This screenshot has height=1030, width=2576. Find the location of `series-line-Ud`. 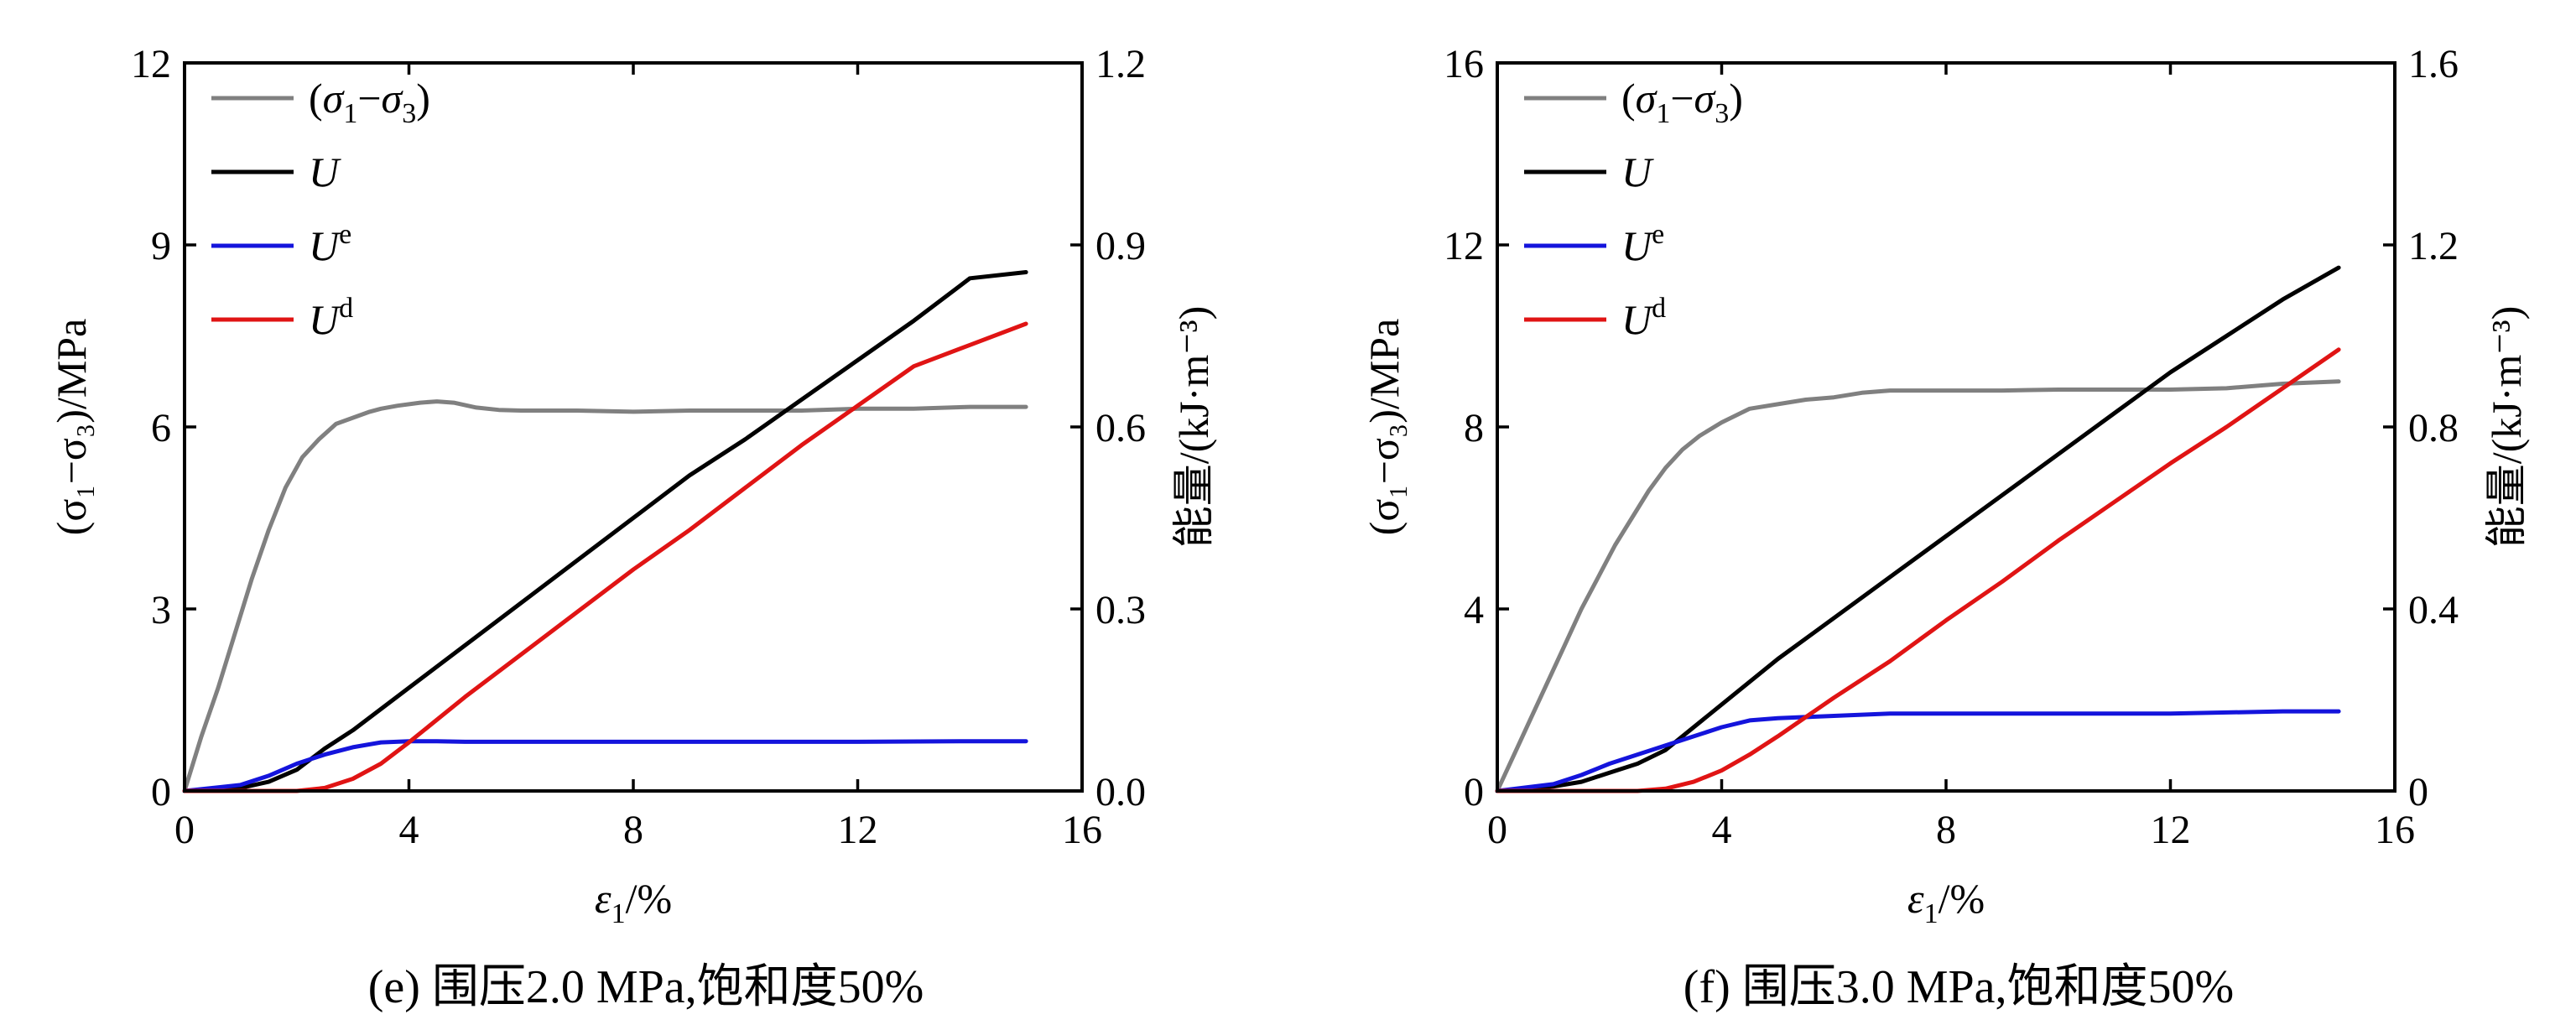

series-line-Ud is located at coordinates (1918, 570).